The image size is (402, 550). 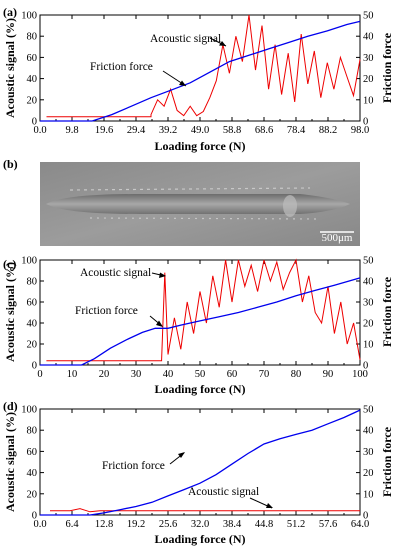 I want to click on ytick-left-label: 60, so click(x=32, y=58).